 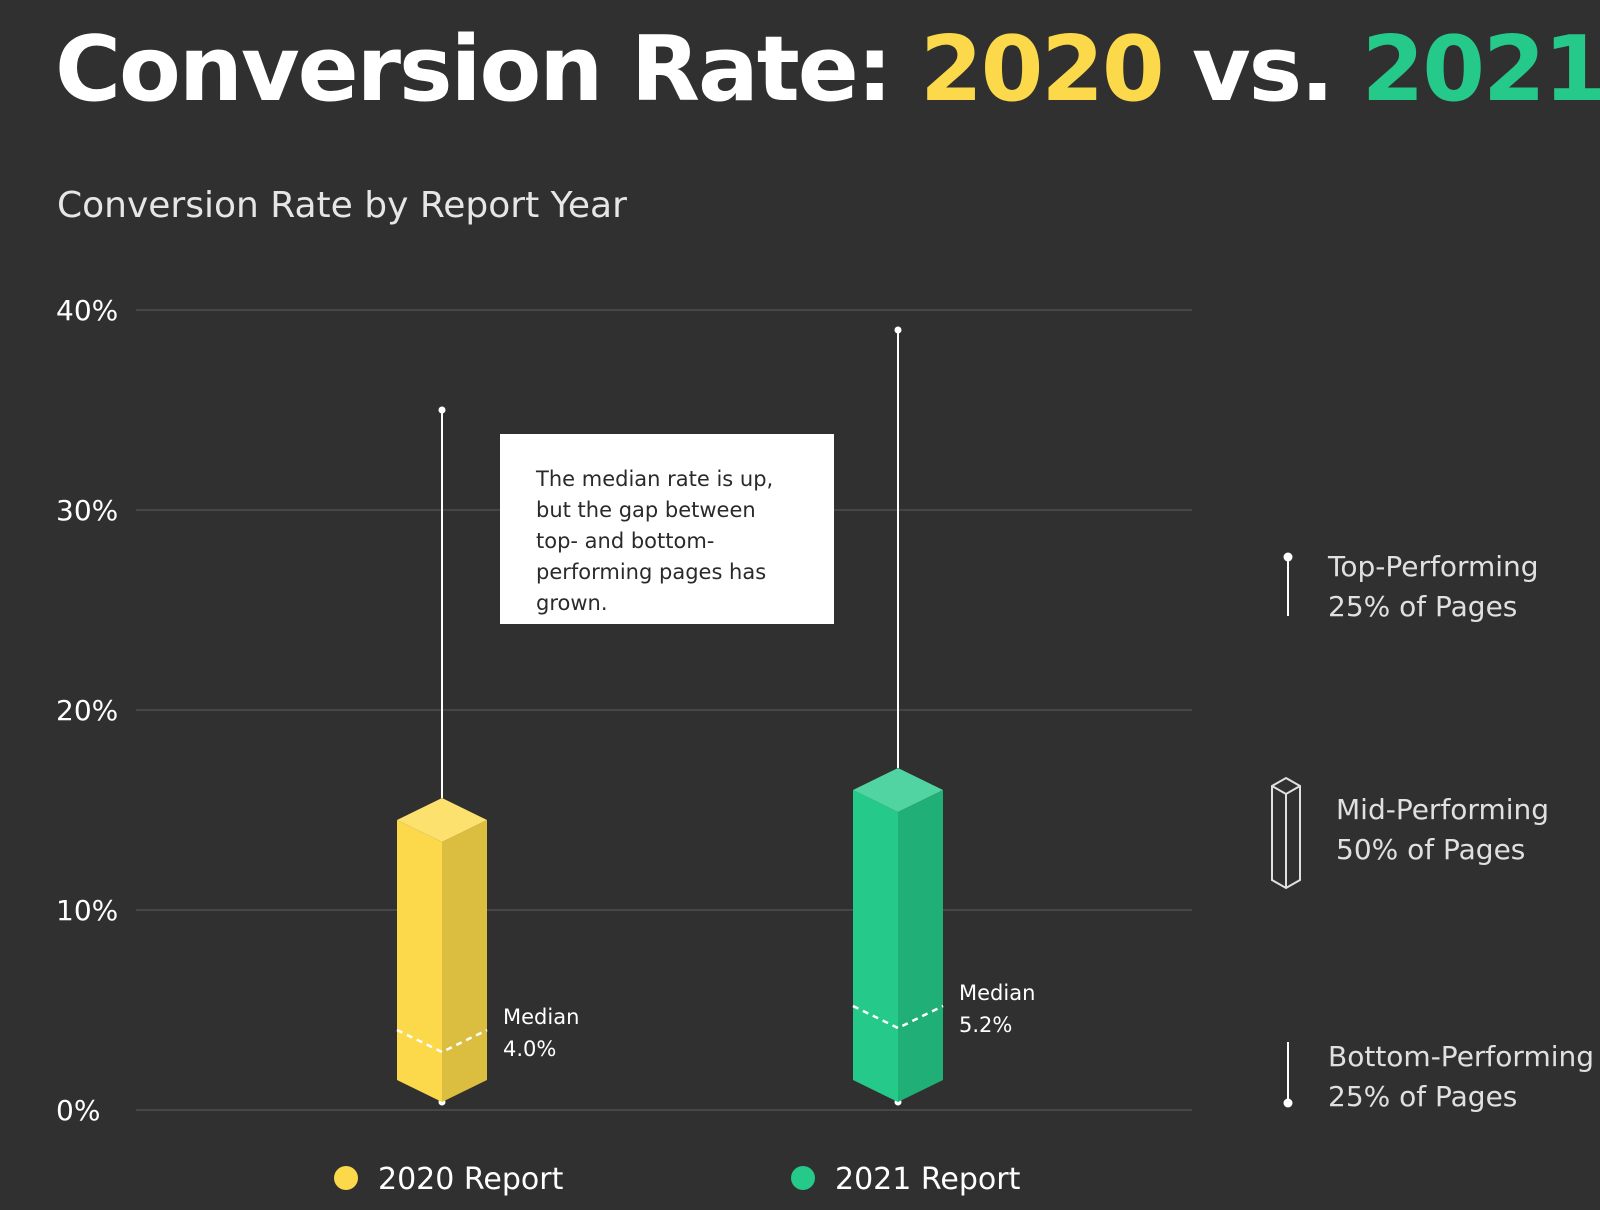 What do you see at coordinates (488, 69) in the screenshot?
I see `title-prefix: Conversion Rate:` at bounding box center [488, 69].